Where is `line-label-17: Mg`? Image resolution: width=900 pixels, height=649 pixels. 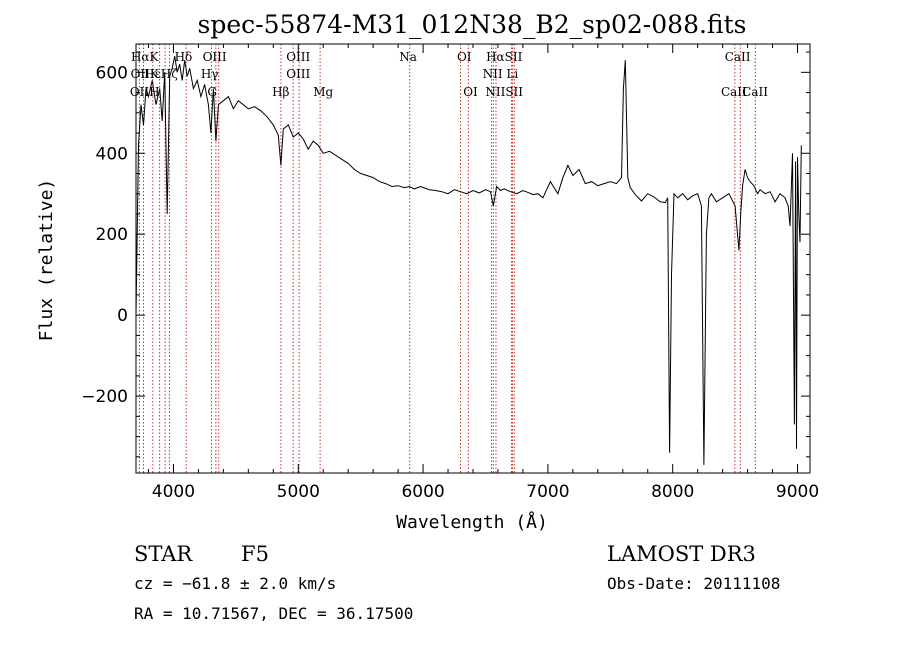 line-label-17: Mg is located at coordinates (323, 92).